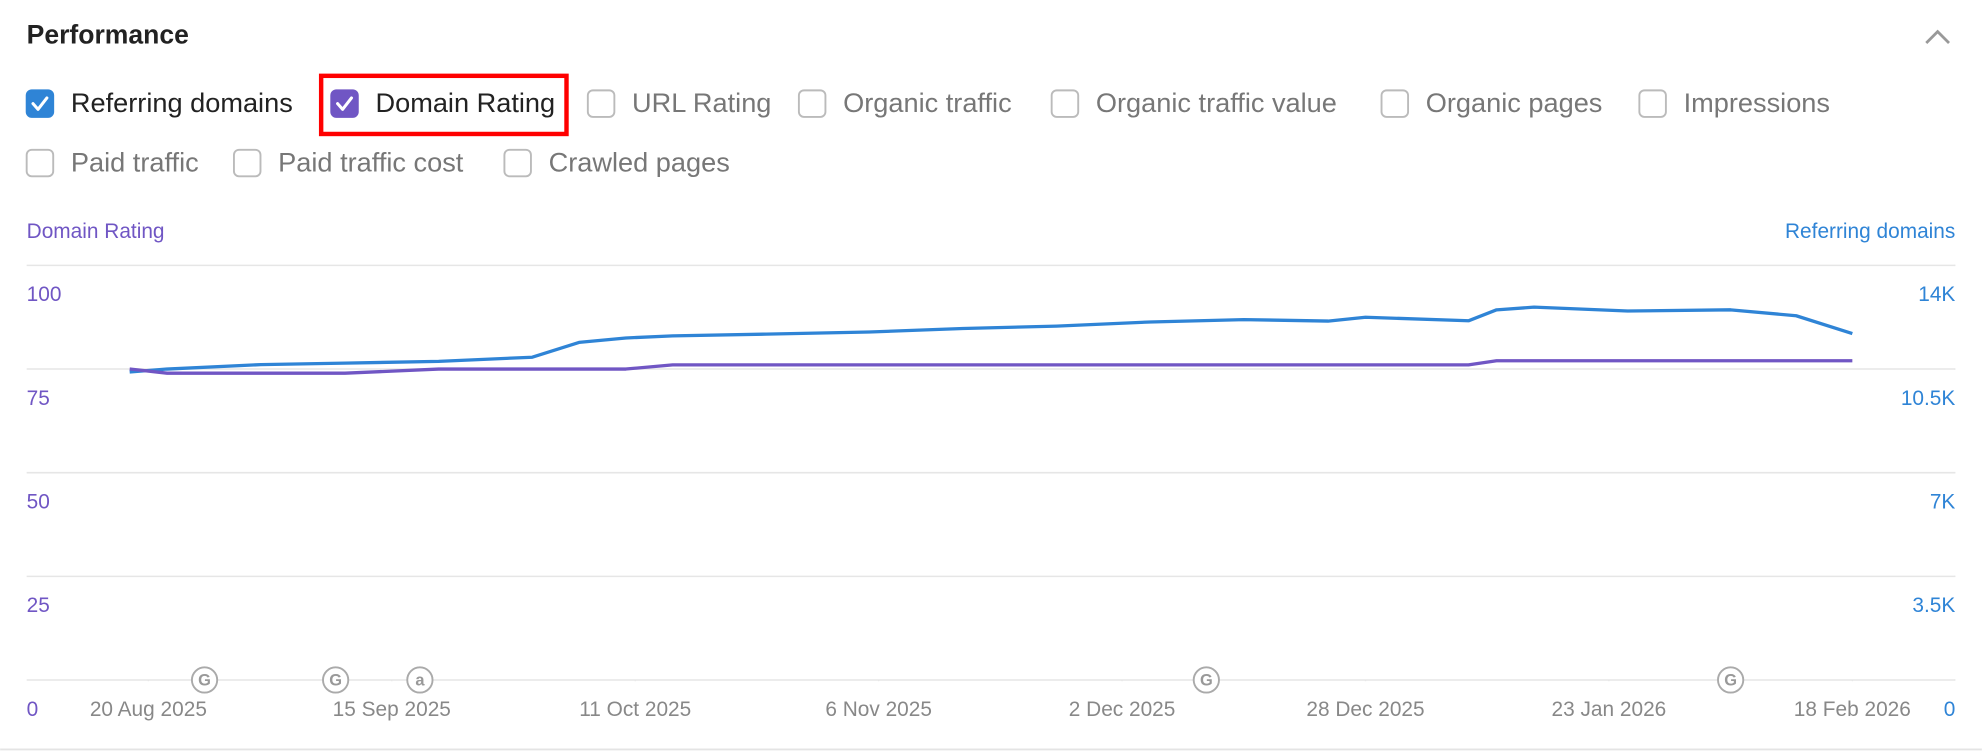 Image resolution: width=1982 pixels, height=752 pixels. I want to click on y2-tick-label: 3.5K, so click(1933, 605).